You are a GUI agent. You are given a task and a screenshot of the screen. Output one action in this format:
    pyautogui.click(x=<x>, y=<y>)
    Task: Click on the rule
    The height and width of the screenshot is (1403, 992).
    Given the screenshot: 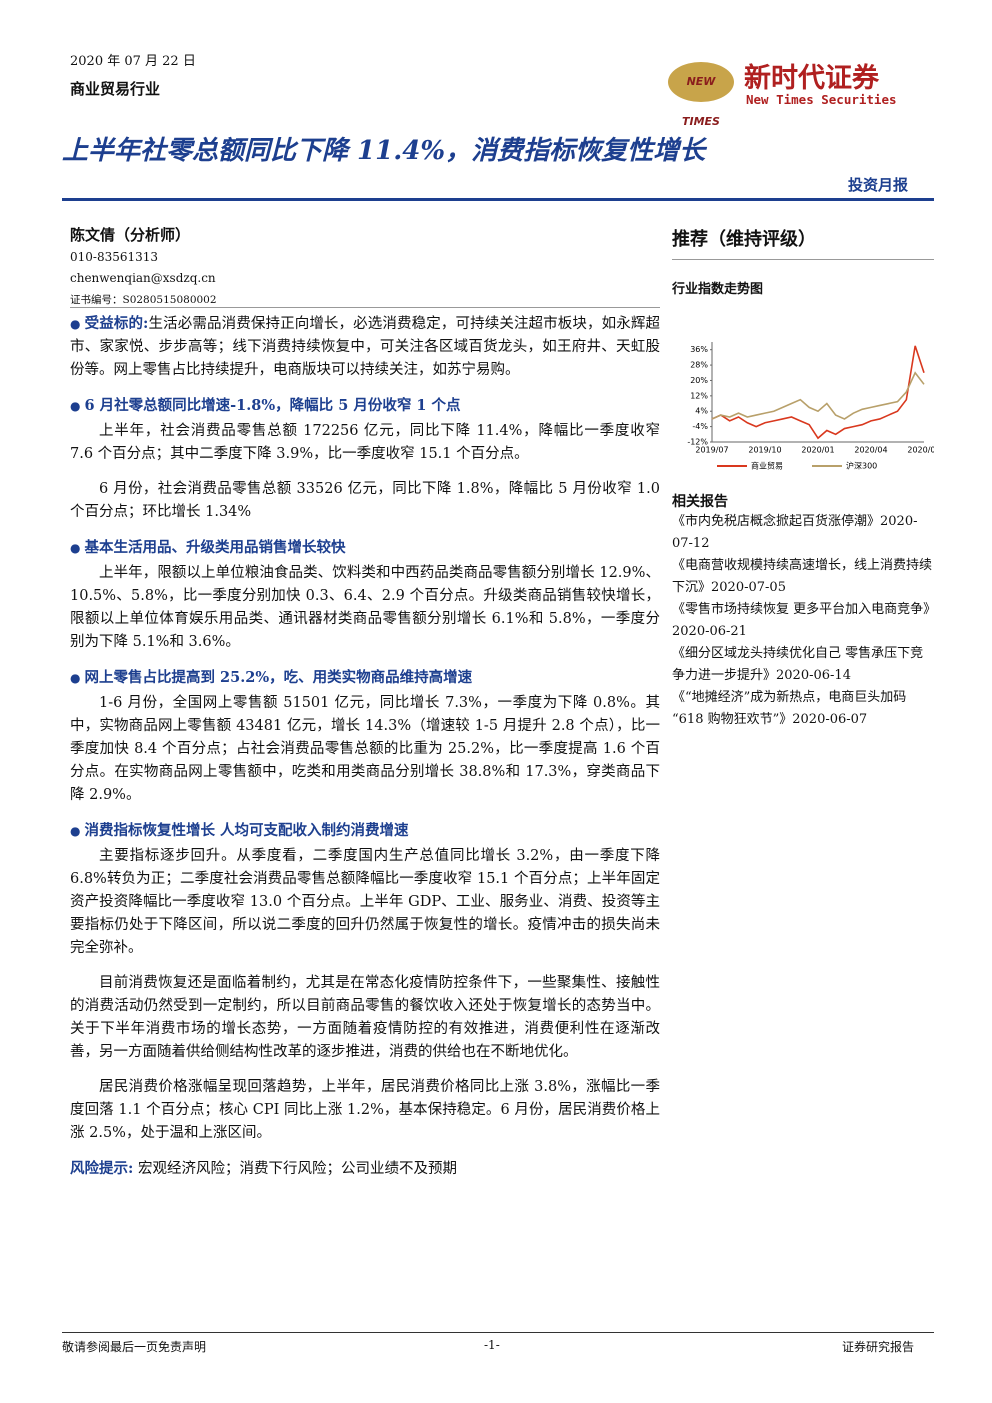 What is the action you would take?
    pyautogui.click(x=498, y=199)
    